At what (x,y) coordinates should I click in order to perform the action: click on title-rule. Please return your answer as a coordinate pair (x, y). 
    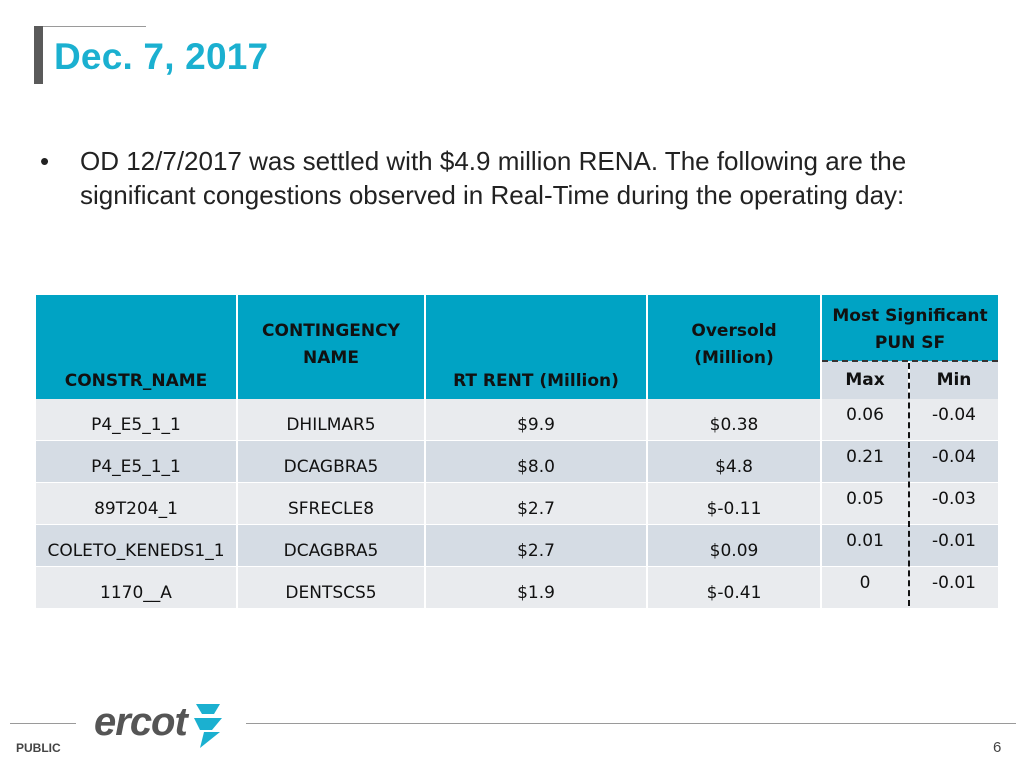
    Looking at the image, I should click on (90, 26).